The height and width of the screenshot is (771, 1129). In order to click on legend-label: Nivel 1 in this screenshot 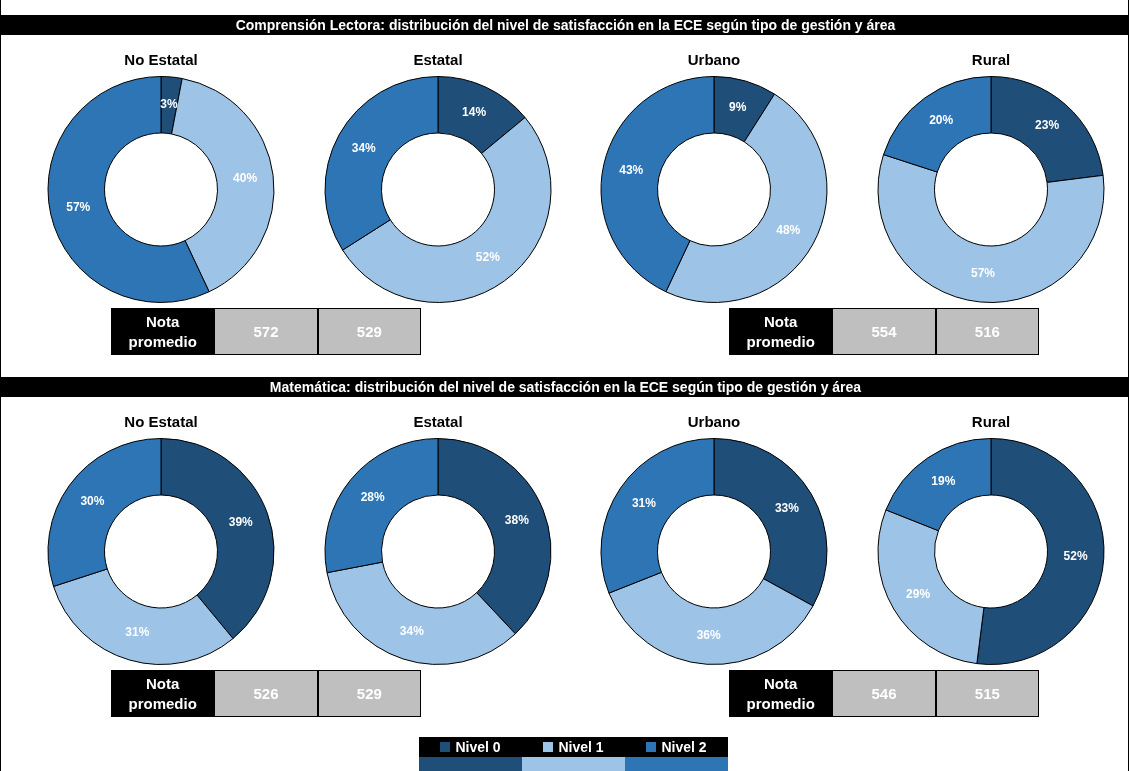, I will do `click(581, 747)`.